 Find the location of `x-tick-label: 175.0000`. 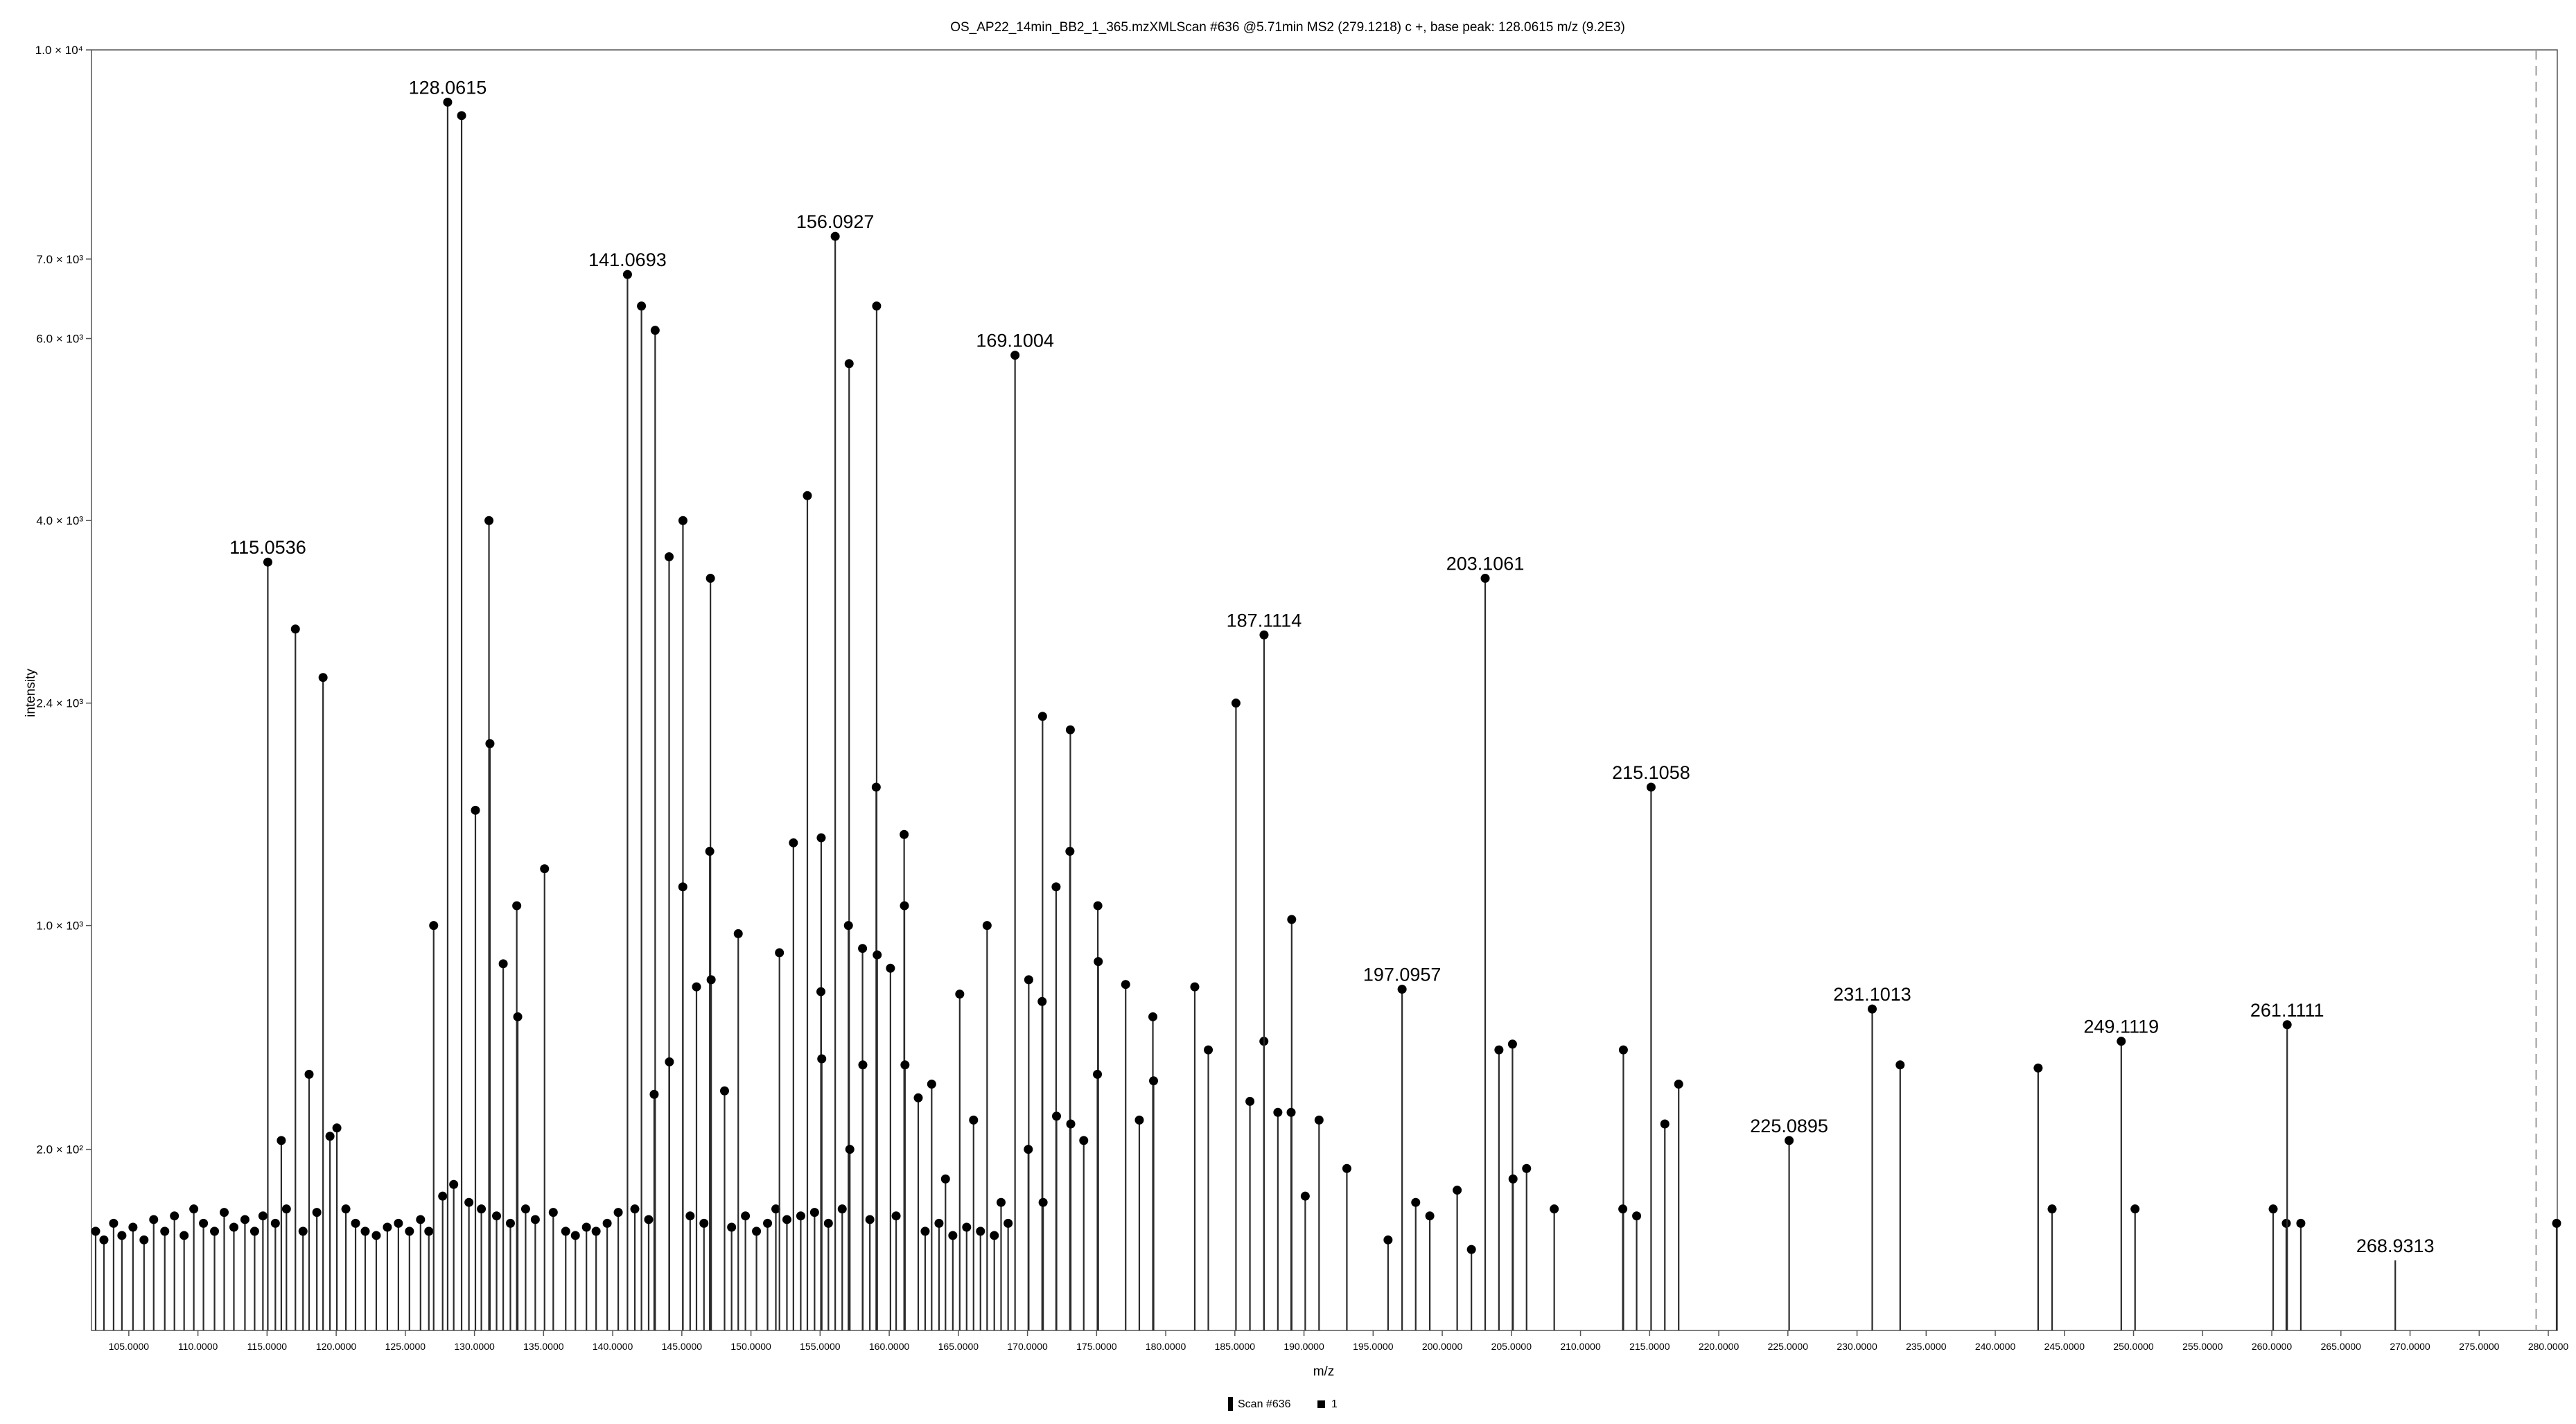

x-tick-label: 175.0000 is located at coordinates (1096, 1346).